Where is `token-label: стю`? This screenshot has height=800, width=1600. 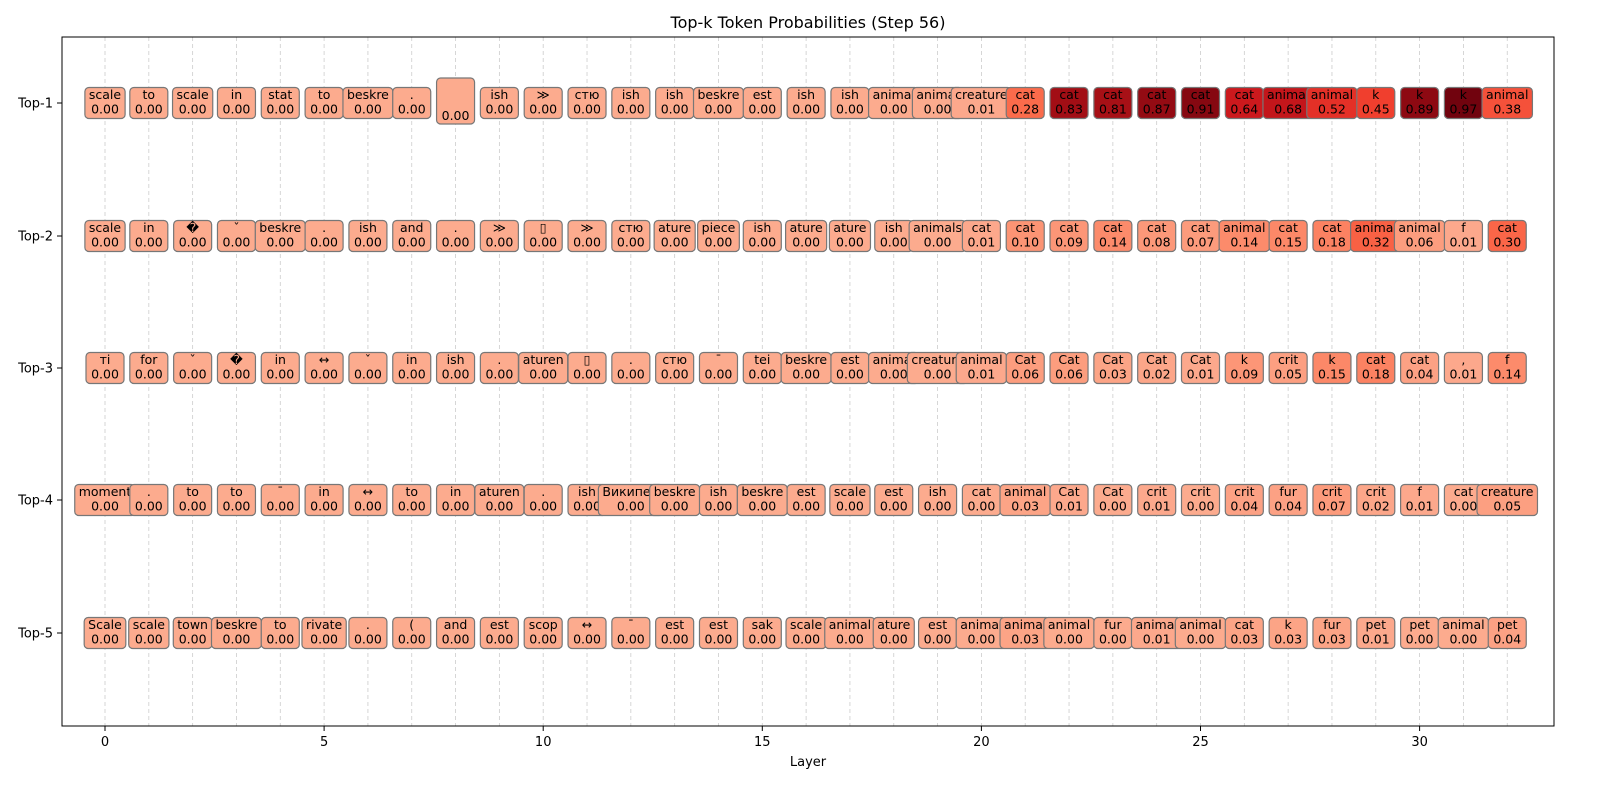
token-label: стю is located at coordinates (630, 227).